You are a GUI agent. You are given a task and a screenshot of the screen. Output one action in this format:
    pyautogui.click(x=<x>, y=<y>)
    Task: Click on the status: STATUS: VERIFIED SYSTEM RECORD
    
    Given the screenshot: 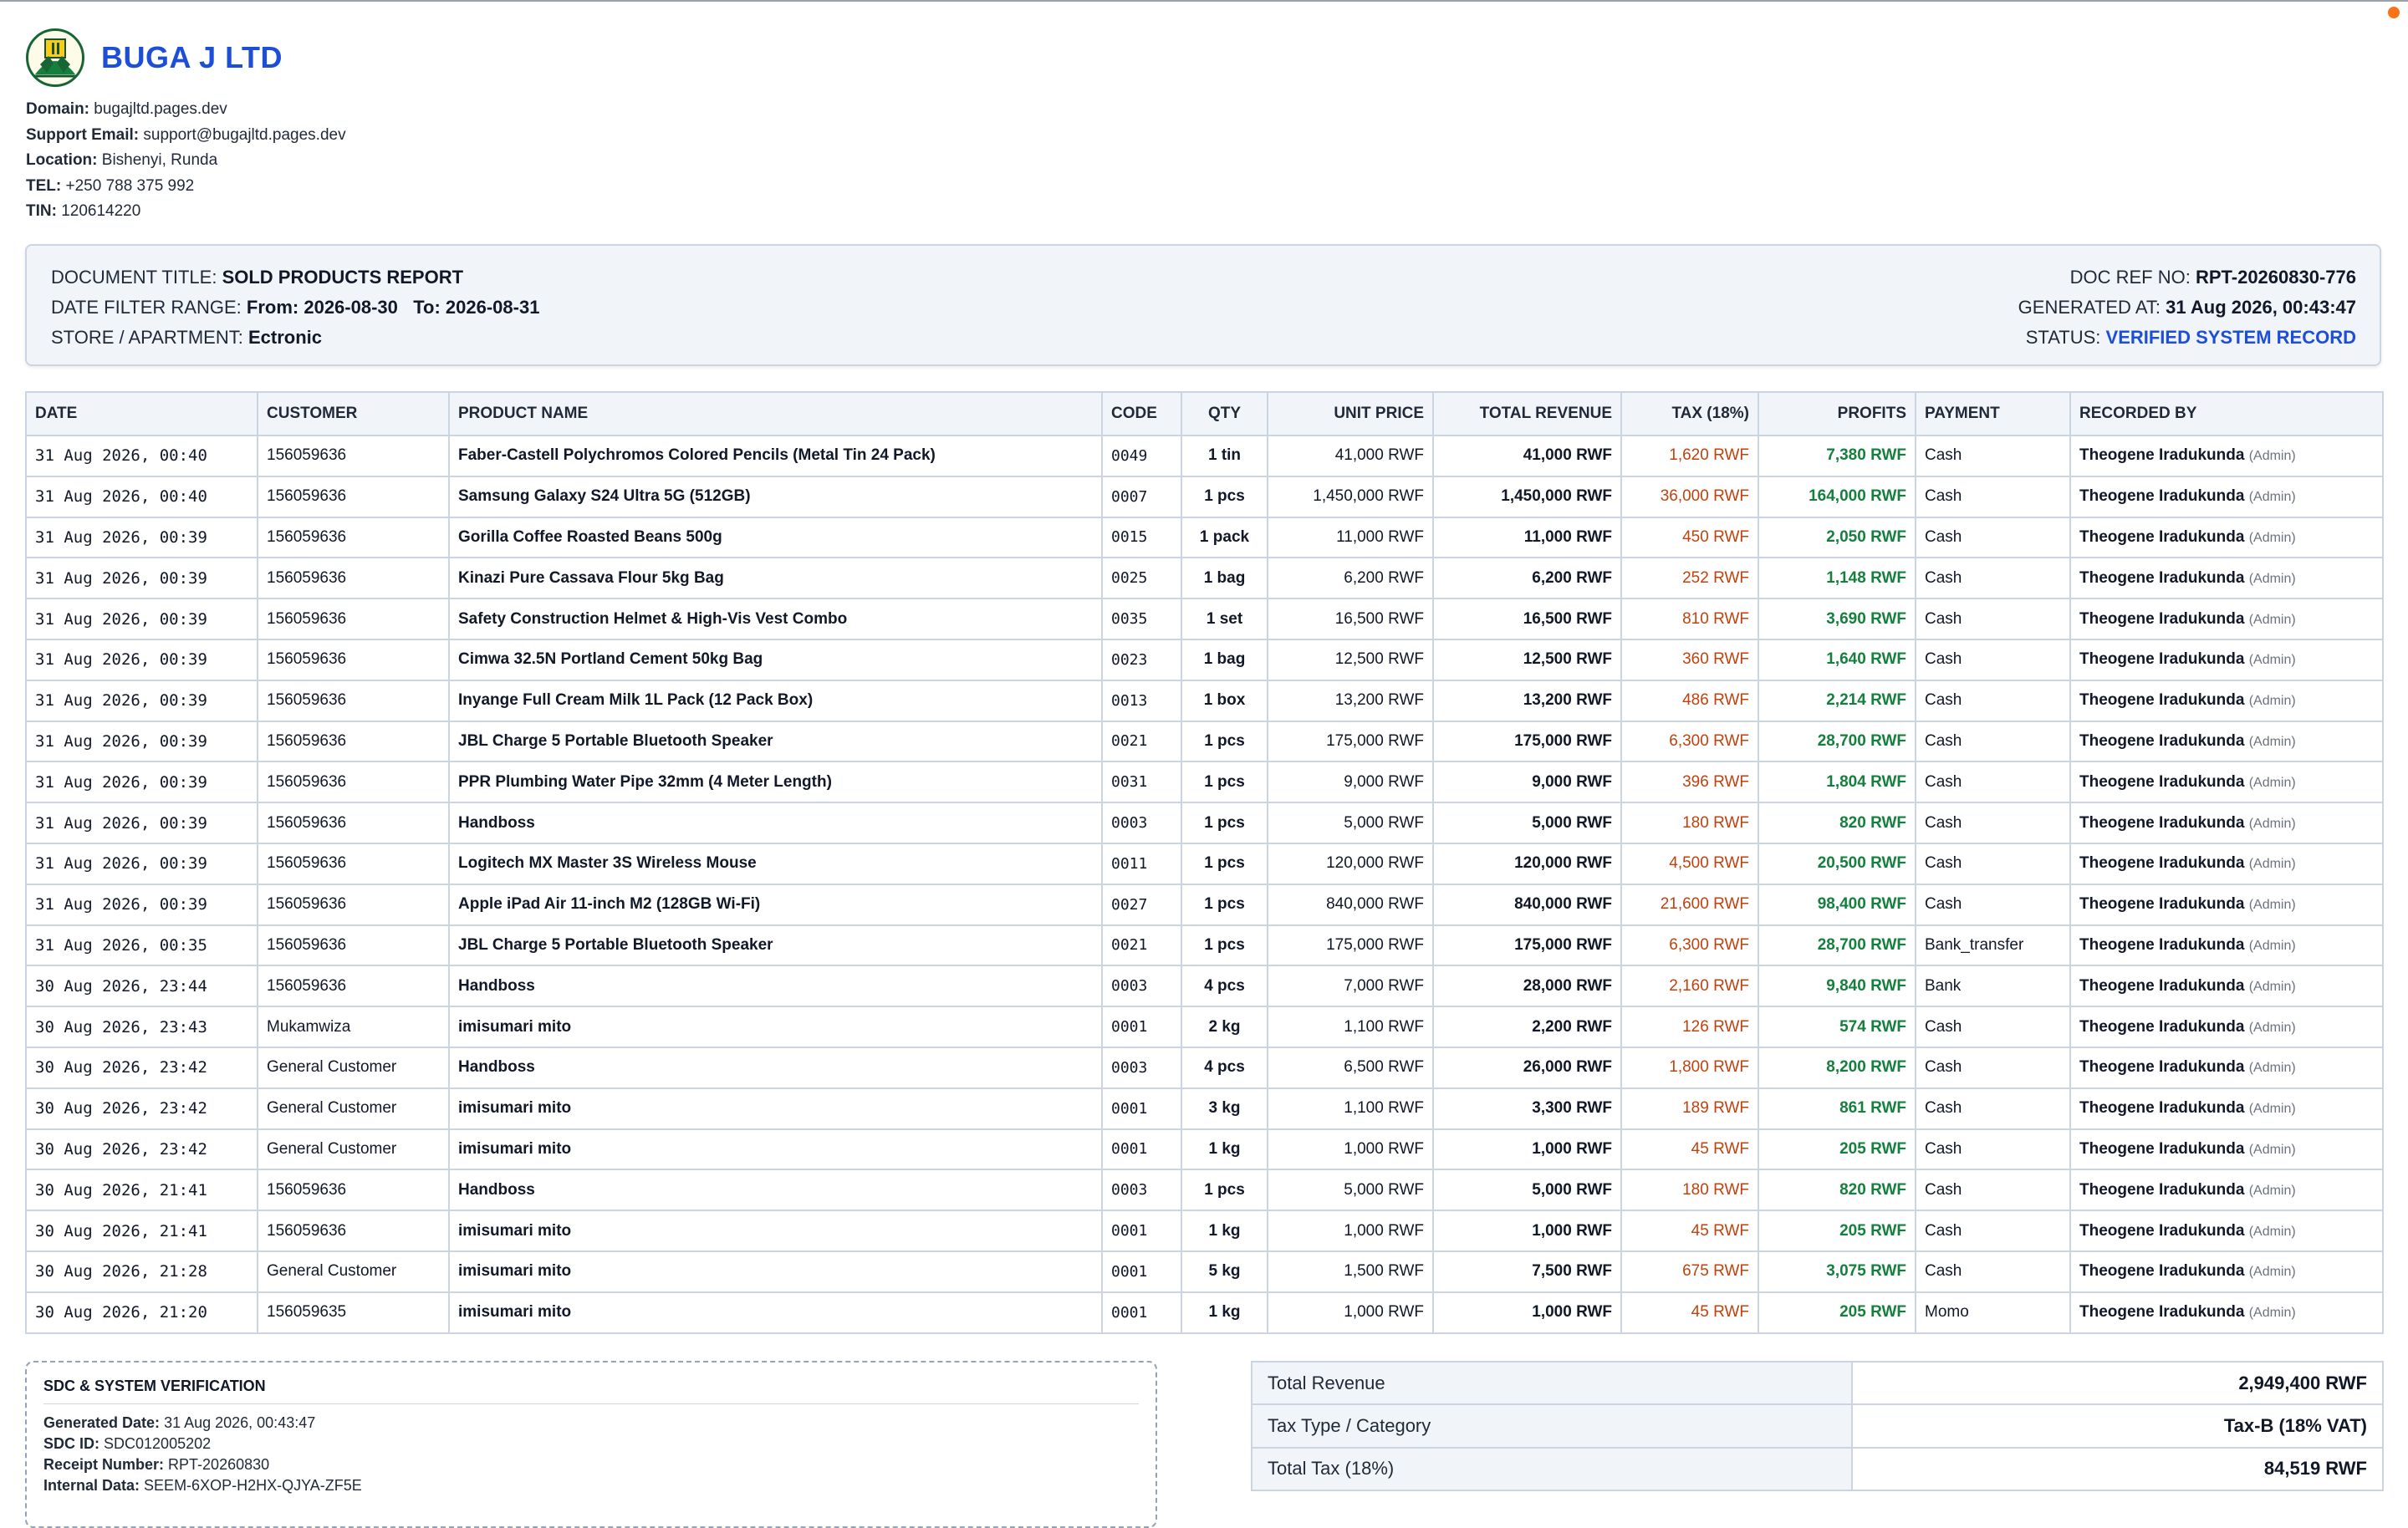 What is the action you would take?
    pyautogui.click(x=2190, y=337)
    